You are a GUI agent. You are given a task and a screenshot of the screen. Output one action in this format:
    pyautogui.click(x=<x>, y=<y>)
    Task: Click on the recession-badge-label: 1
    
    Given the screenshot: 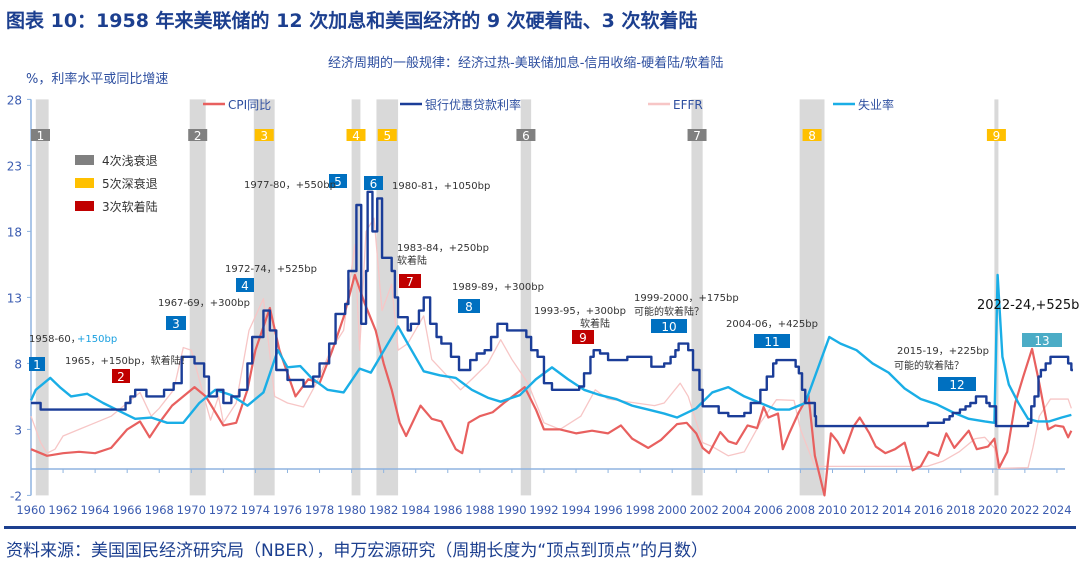 What is the action you would take?
    pyautogui.click(x=41, y=136)
    